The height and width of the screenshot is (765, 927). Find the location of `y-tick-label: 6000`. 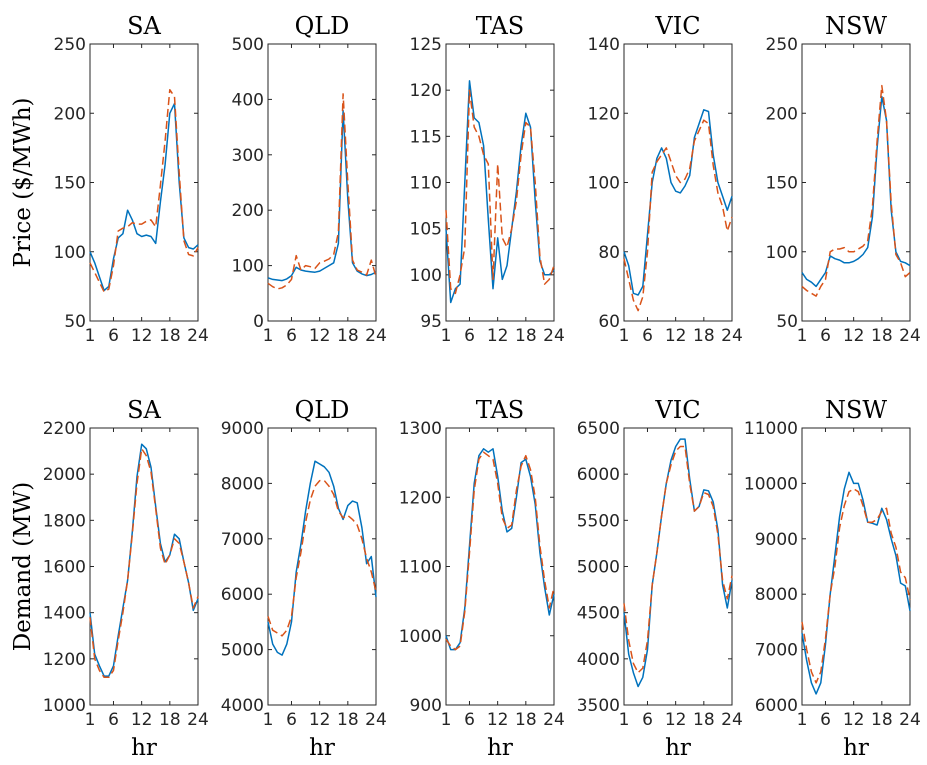

y-tick-label: 6000 is located at coordinates (598, 475).